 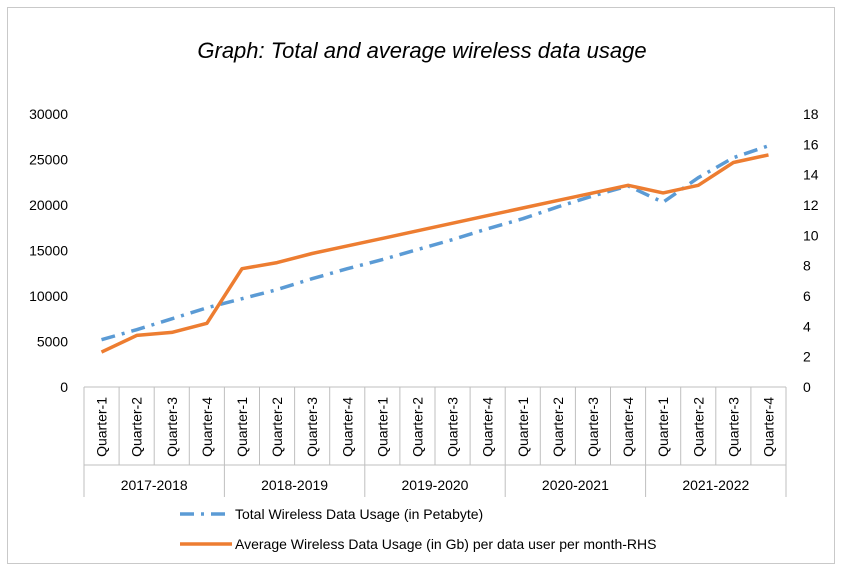 What do you see at coordinates (807, 326) in the screenshot?
I see `right-axis-tick-label: 4` at bounding box center [807, 326].